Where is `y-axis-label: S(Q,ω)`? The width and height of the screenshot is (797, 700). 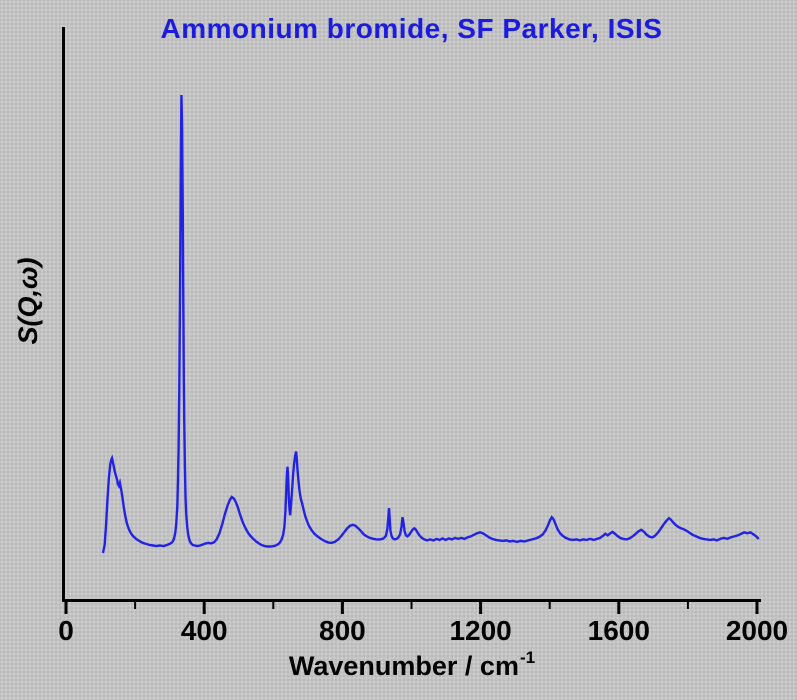
y-axis-label: S(Q,ω) is located at coordinates (28, 301).